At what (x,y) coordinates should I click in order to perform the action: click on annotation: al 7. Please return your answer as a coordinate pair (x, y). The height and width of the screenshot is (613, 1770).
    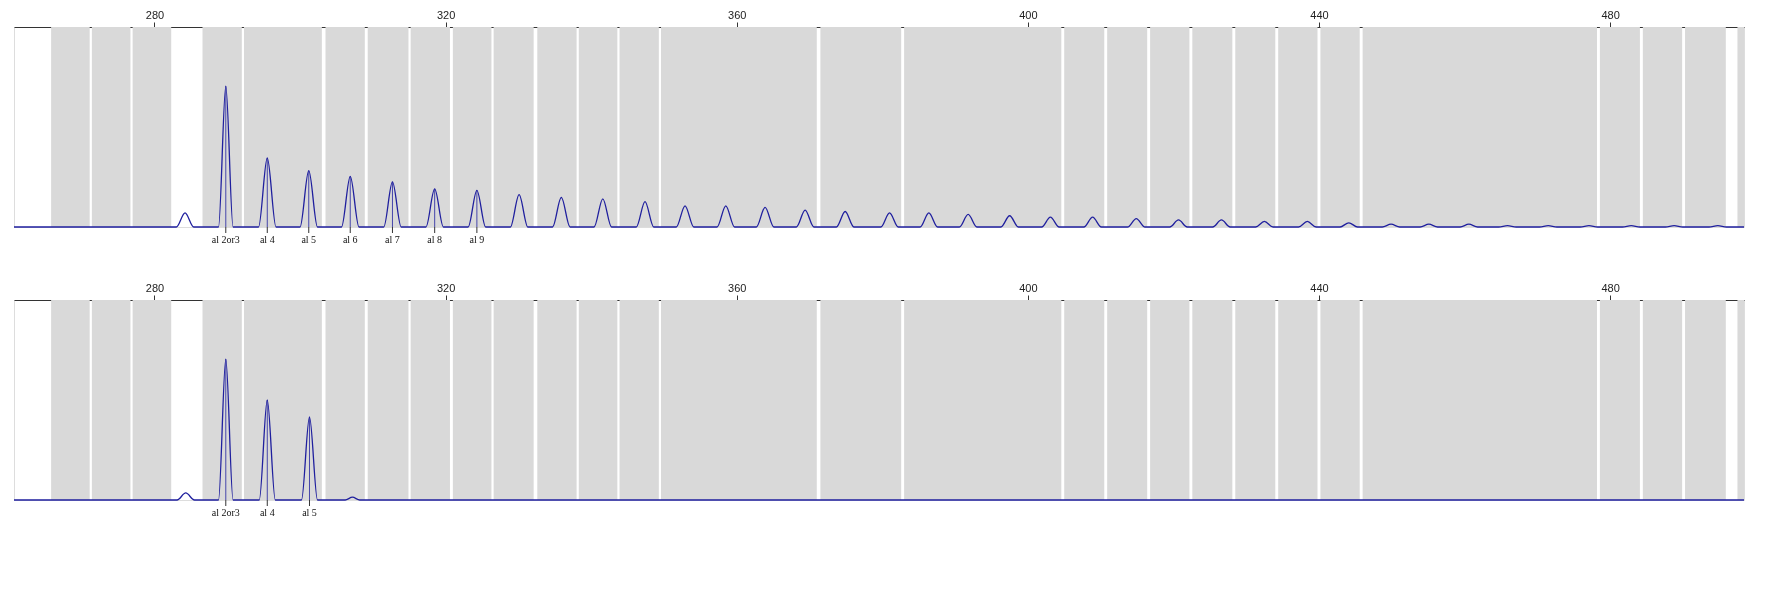
    Looking at the image, I should click on (392, 239).